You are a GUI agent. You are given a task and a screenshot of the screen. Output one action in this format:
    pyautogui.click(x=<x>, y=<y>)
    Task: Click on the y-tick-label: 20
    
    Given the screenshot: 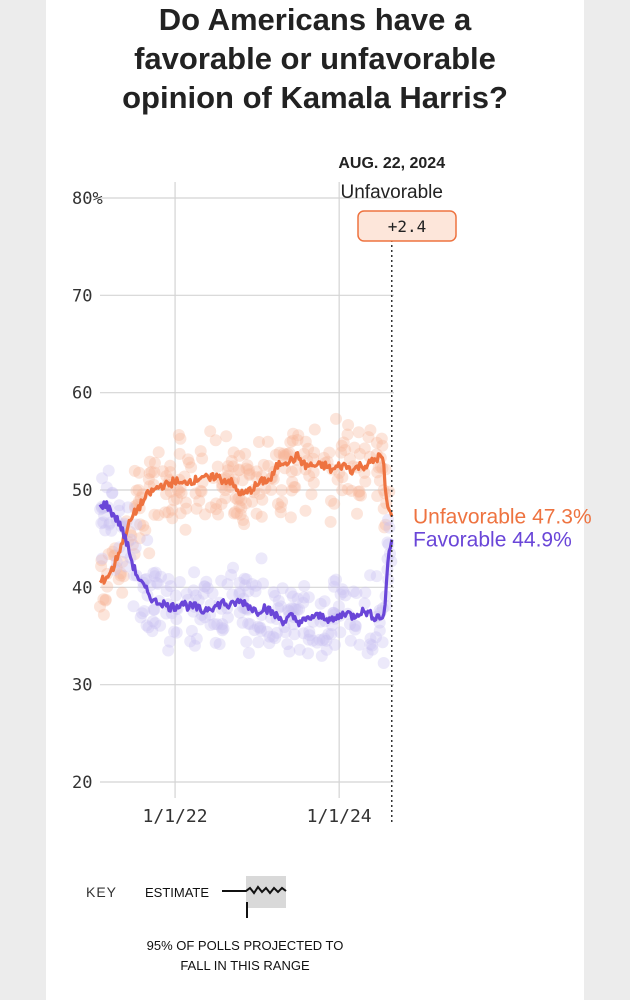 What is the action you would take?
    pyautogui.click(x=82, y=783)
    